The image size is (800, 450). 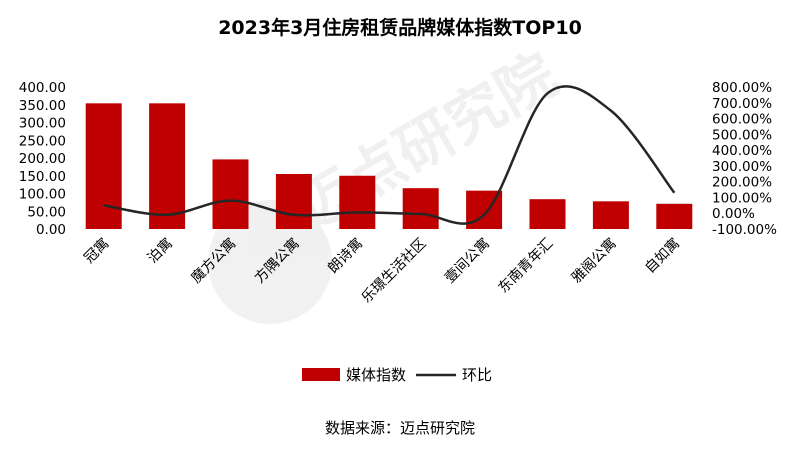 What do you see at coordinates (744, 230) in the screenshot?
I see `right-tick-label: -100.00%` at bounding box center [744, 230].